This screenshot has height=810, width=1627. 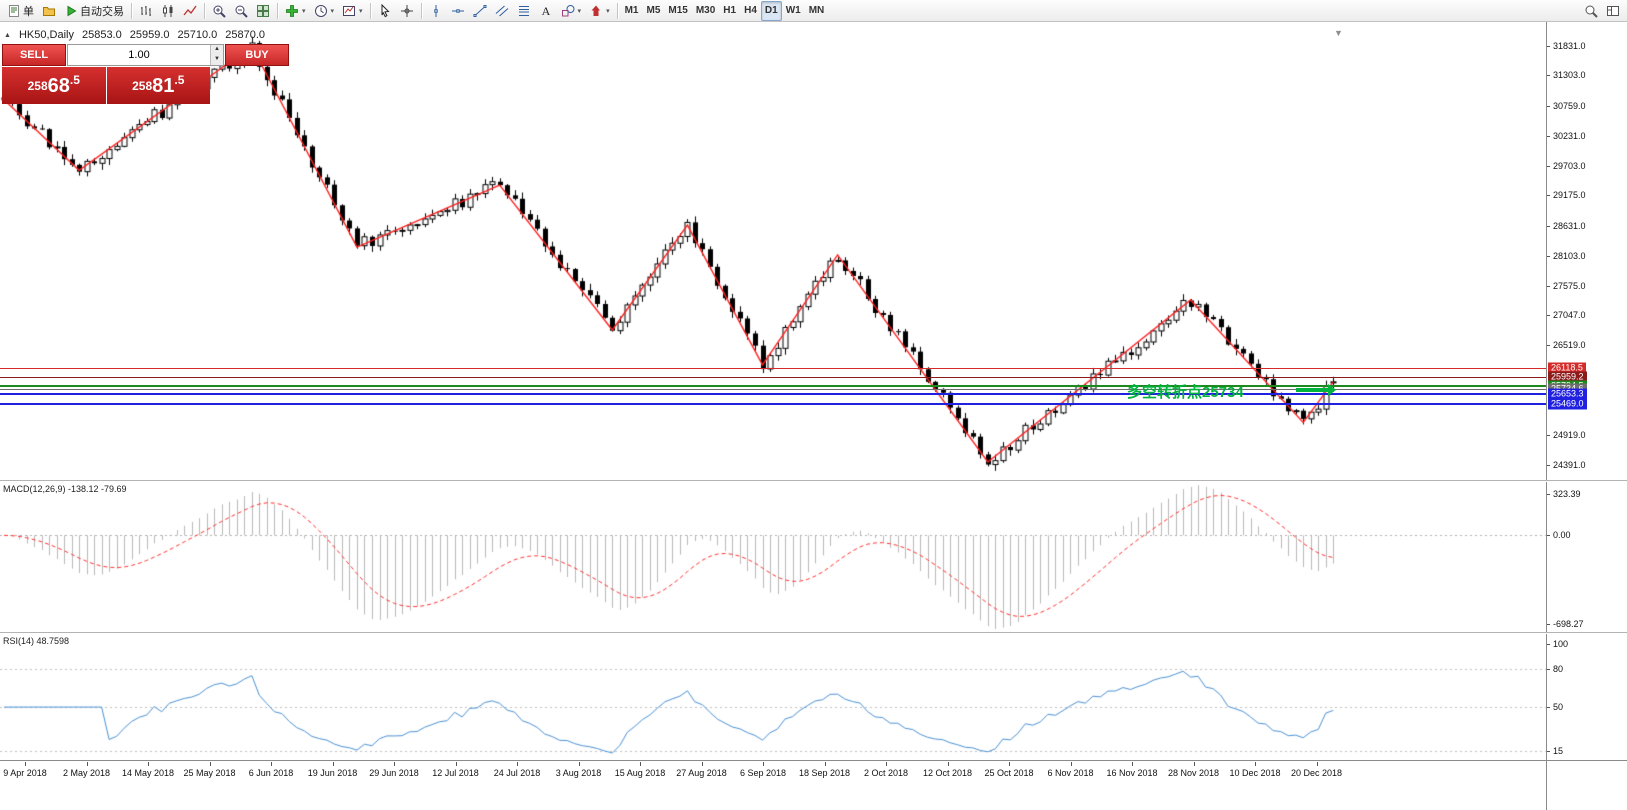 What do you see at coordinates (139, 55) in the screenshot?
I see `volume-input` at bounding box center [139, 55].